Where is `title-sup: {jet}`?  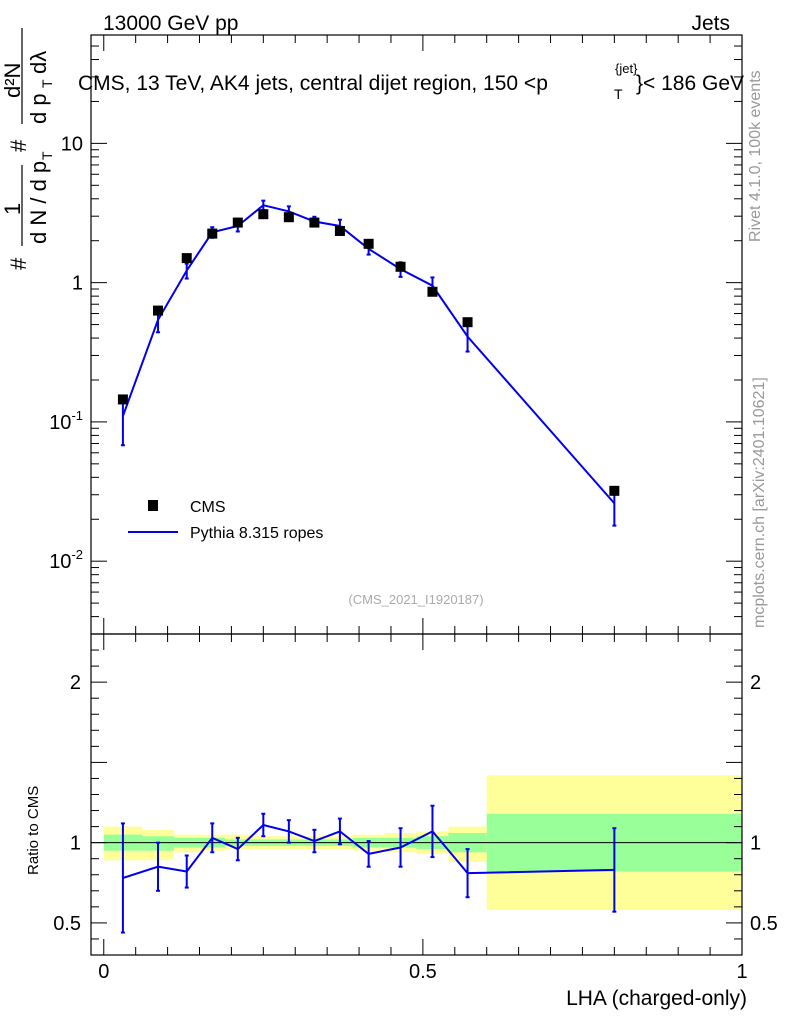 title-sup: {jet} is located at coordinates (626, 68).